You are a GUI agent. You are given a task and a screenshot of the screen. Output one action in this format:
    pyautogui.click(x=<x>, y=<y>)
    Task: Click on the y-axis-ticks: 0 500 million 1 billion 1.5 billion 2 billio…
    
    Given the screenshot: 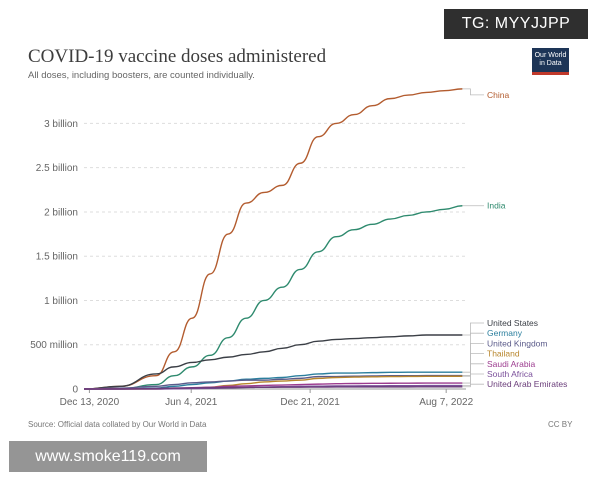 What is the action you would take?
    pyautogui.click(x=54, y=257)
    